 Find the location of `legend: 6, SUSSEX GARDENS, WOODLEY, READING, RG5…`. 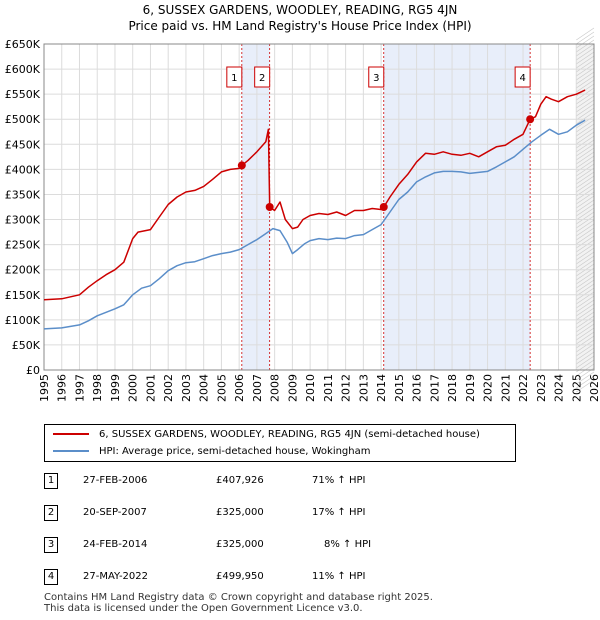

legend: 6, SUSSEX GARDENS, WOODLEY, READING, RG5… is located at coordinates (280, 443).